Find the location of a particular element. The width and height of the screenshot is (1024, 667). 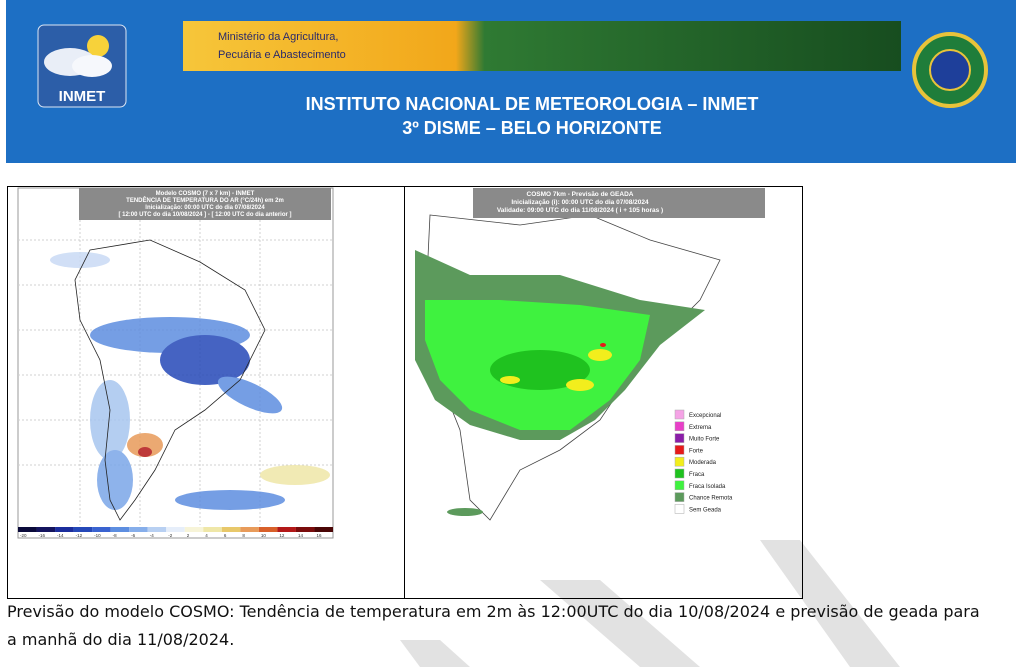

colorbar-label: 4 is located at coordinates (206, 535).